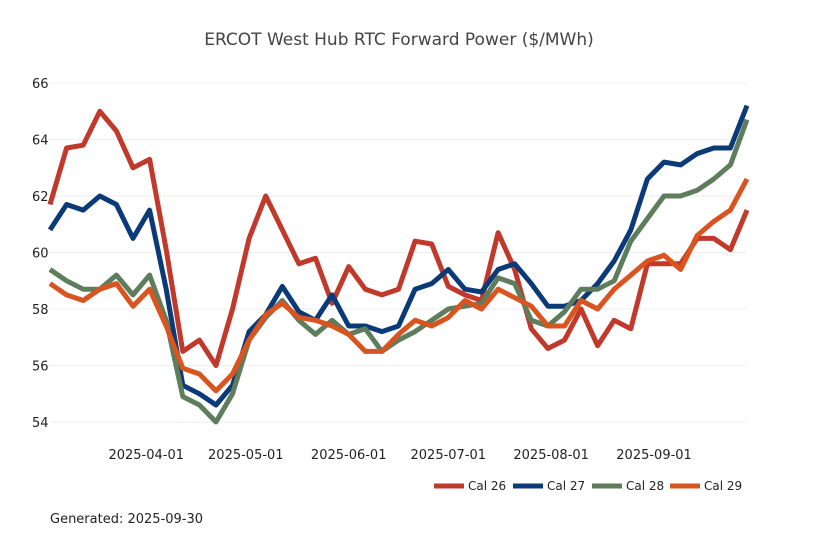 This screenshot has height=545, width=818. I want to click on y-tick-label: 58, so click(40, 310).